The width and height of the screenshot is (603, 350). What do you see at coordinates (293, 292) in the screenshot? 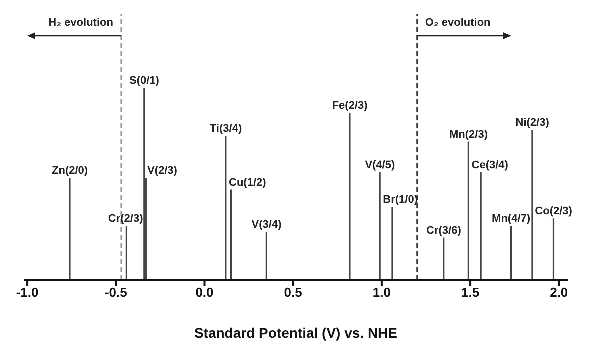
I see `x-tick-label: 0.5` at bounding box center [293, 292].